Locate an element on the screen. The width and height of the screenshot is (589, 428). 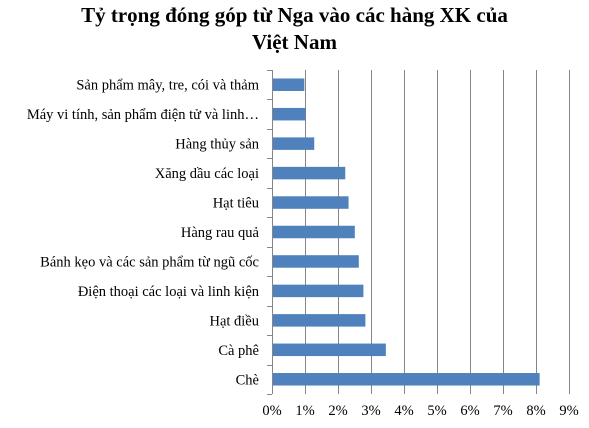
chart-title-line-2: Việt Nam is located at coordinates (294, 42).